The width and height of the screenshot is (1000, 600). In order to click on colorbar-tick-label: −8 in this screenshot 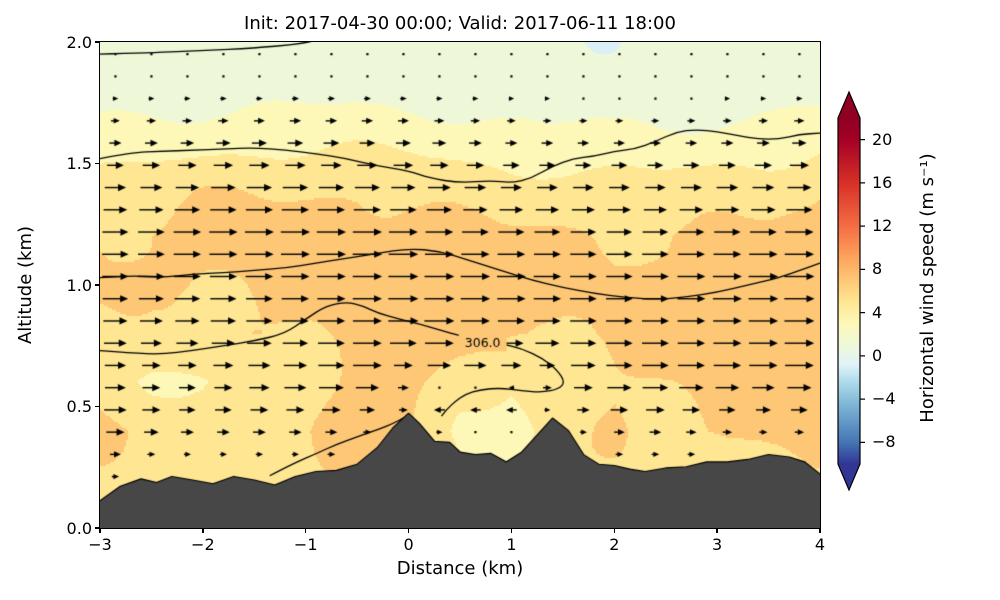, I will do `click(884, 442)`.